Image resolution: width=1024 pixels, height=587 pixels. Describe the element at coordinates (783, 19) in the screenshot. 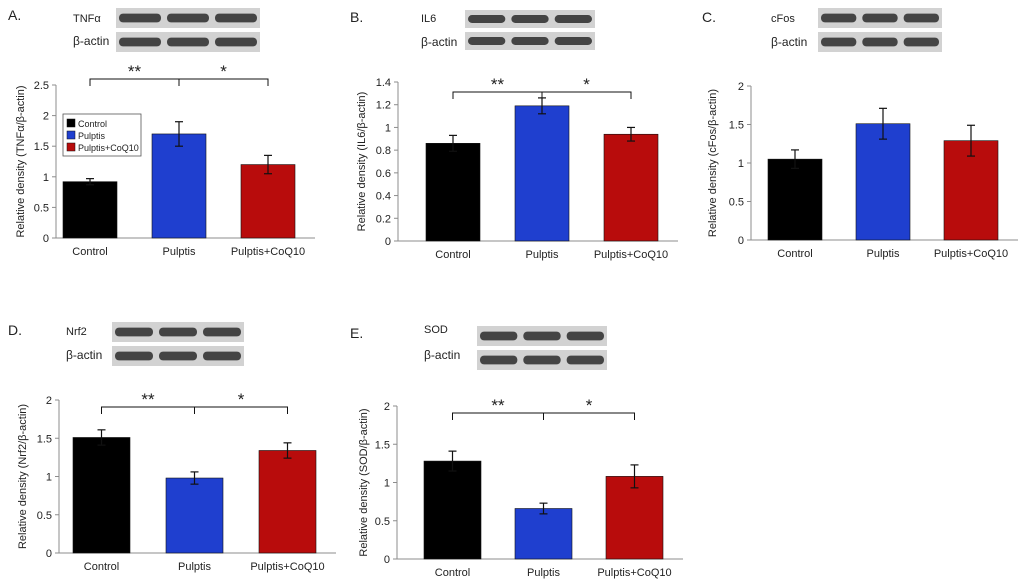

I see `protein-label: cFos` at that location.